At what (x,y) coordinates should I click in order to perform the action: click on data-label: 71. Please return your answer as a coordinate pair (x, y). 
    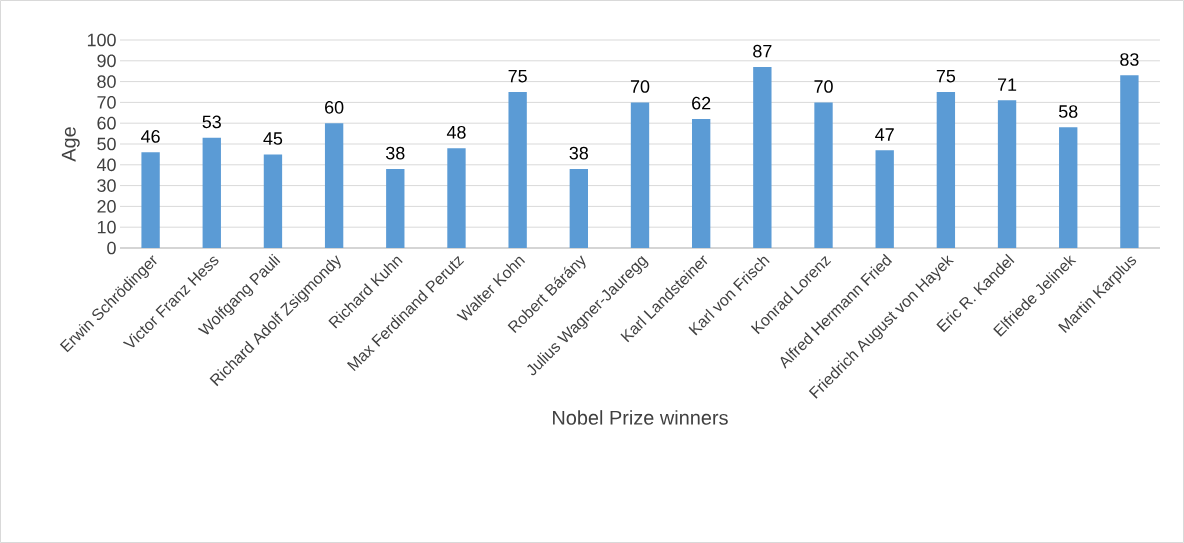
    Looking at the image, I should click on (1007, 84).